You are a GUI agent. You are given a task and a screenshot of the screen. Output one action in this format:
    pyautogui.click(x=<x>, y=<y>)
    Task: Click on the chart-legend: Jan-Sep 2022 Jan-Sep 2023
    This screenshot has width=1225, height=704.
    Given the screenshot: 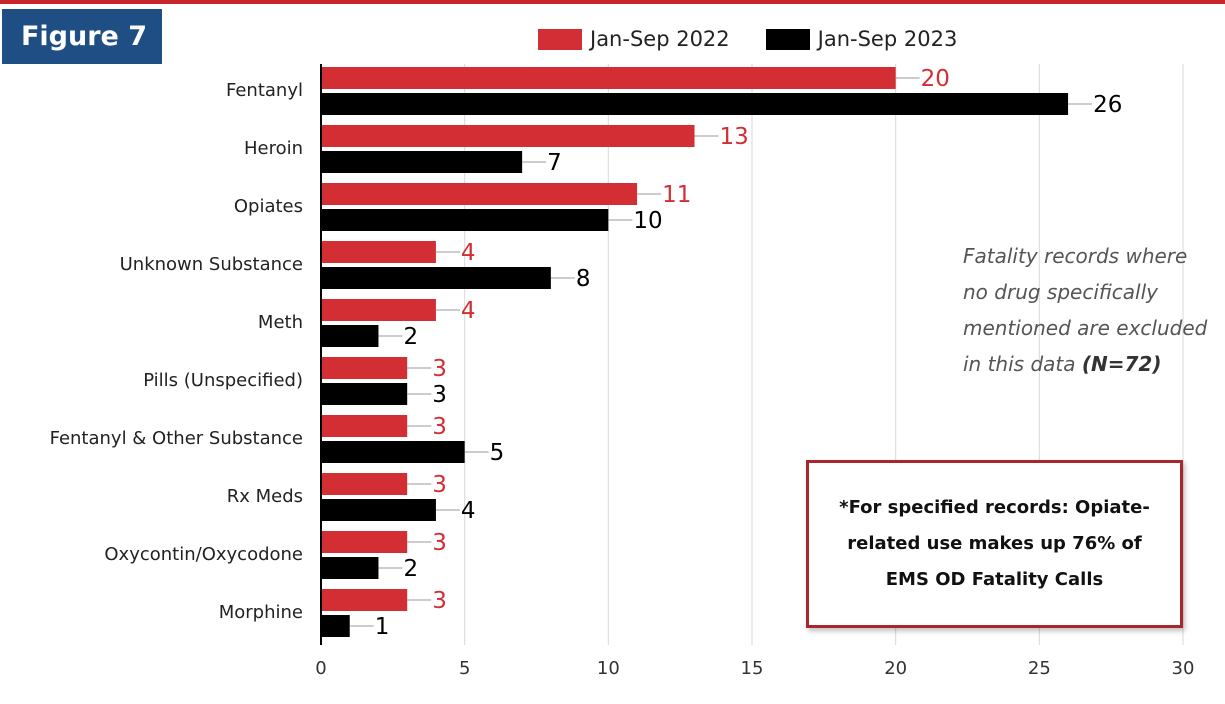 What is the action you would take?
    pyautogui.click(x=765, y=39)
    